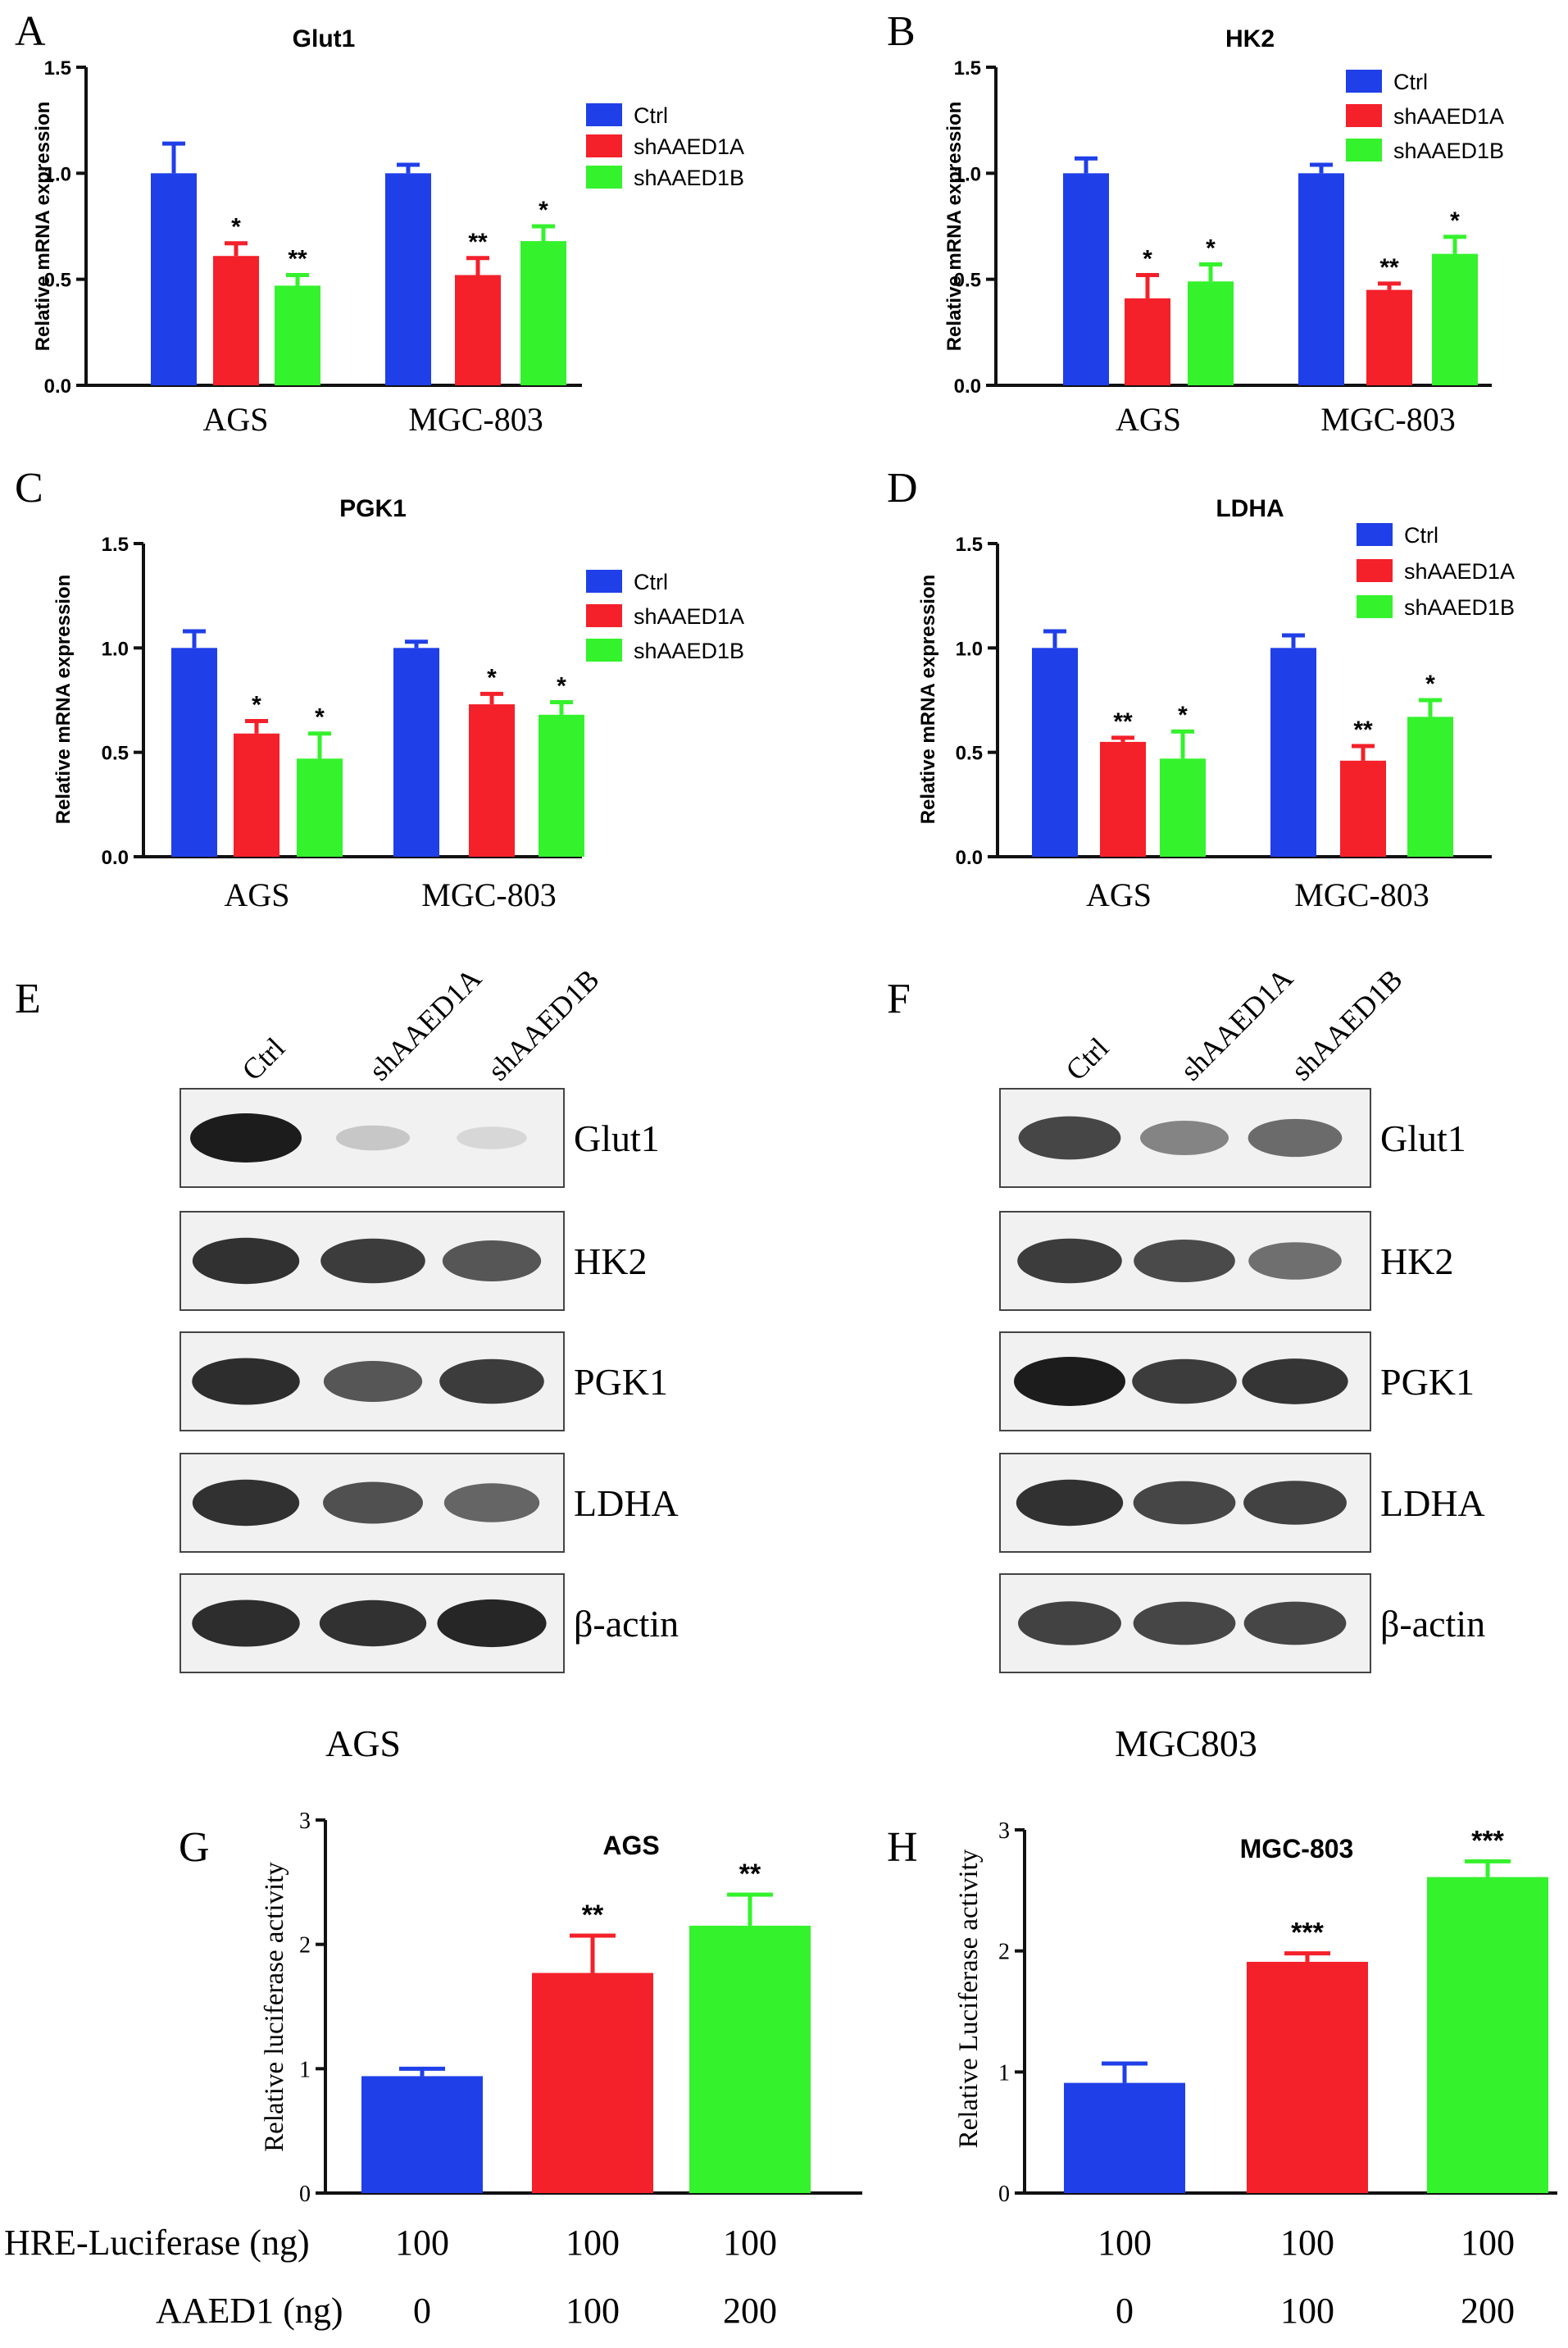  What do you see at coordinates (1307, 1933) in the screenshot?
I see `significance-label: ***` at bounding box center [1307, 1933].